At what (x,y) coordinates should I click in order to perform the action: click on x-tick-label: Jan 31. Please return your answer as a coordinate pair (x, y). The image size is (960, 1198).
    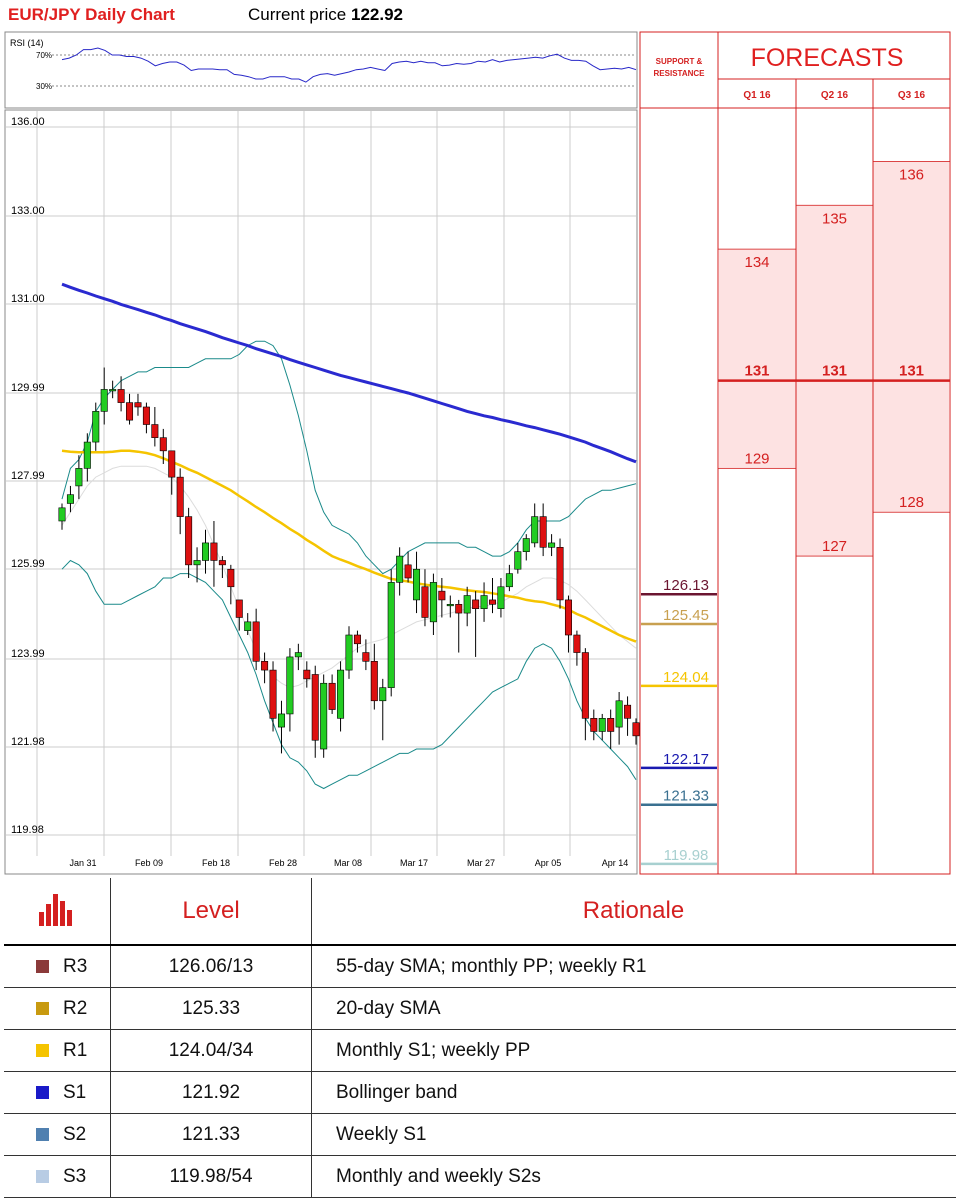
    Looking at the image, I should click on (82, 863).